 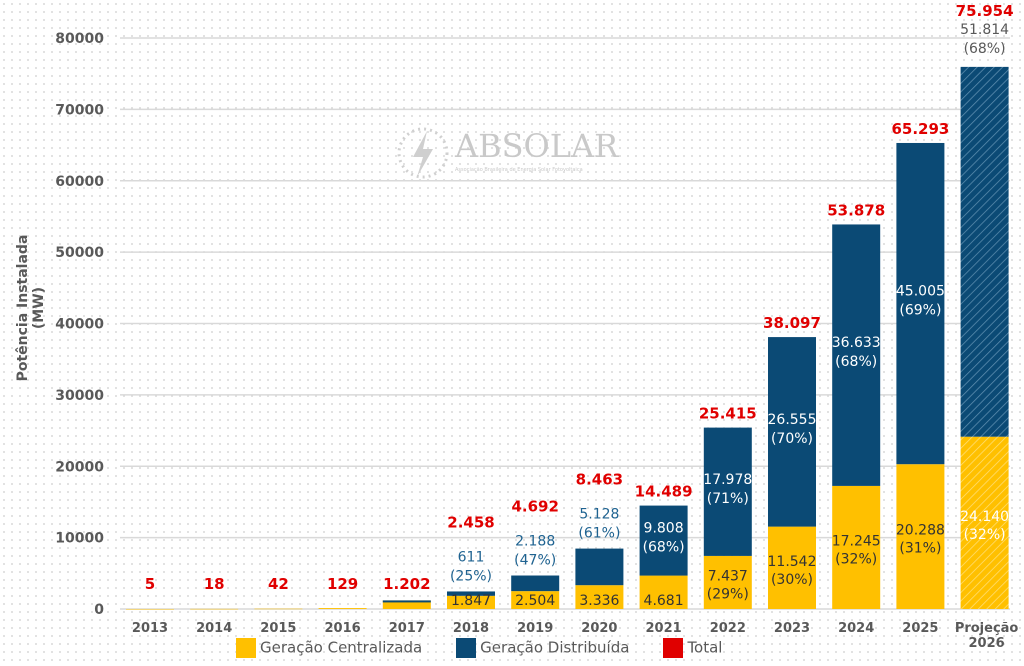 I want to click on label-centralizada-percent: (29%), so click(x=728, y=594).